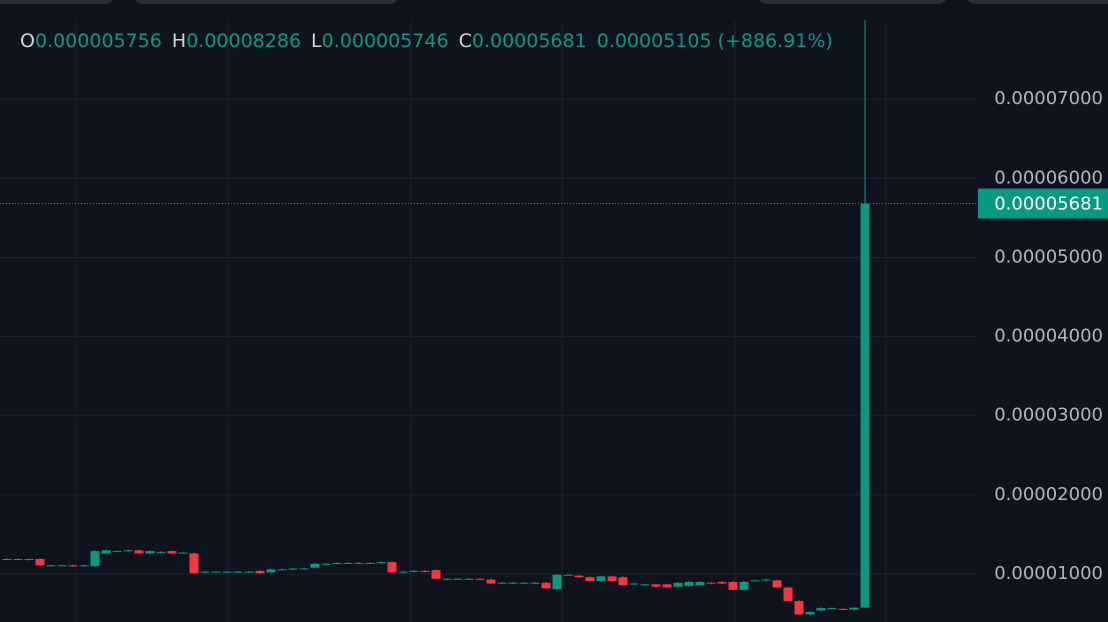  What do you see at coordinates (529, 41) in the screenshot?
I see `ohlc-value: 0.00005681` at bounding box center [529, 41].